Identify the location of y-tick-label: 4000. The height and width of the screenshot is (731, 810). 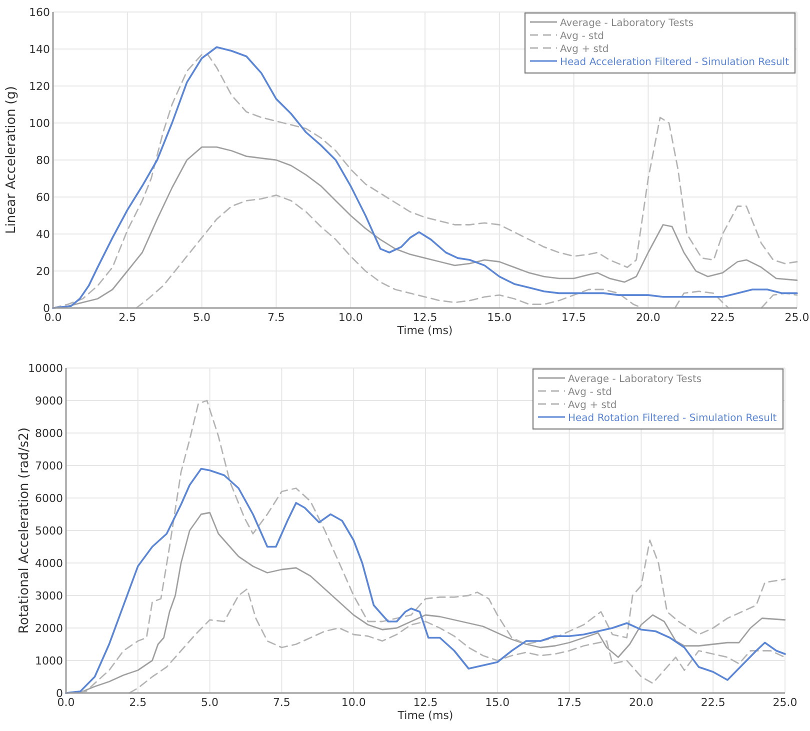
(49, 563).